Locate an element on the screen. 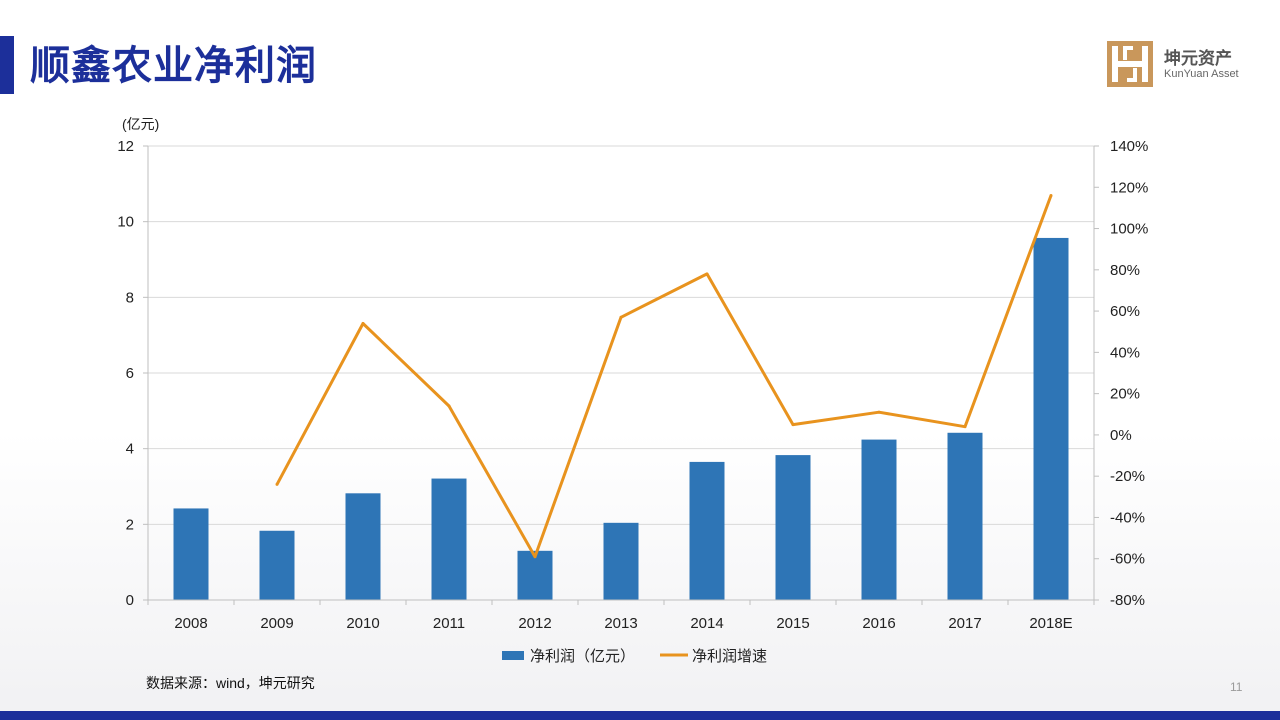  y-axis-unit-label: (亿元) is located at coordinates (140, 124).